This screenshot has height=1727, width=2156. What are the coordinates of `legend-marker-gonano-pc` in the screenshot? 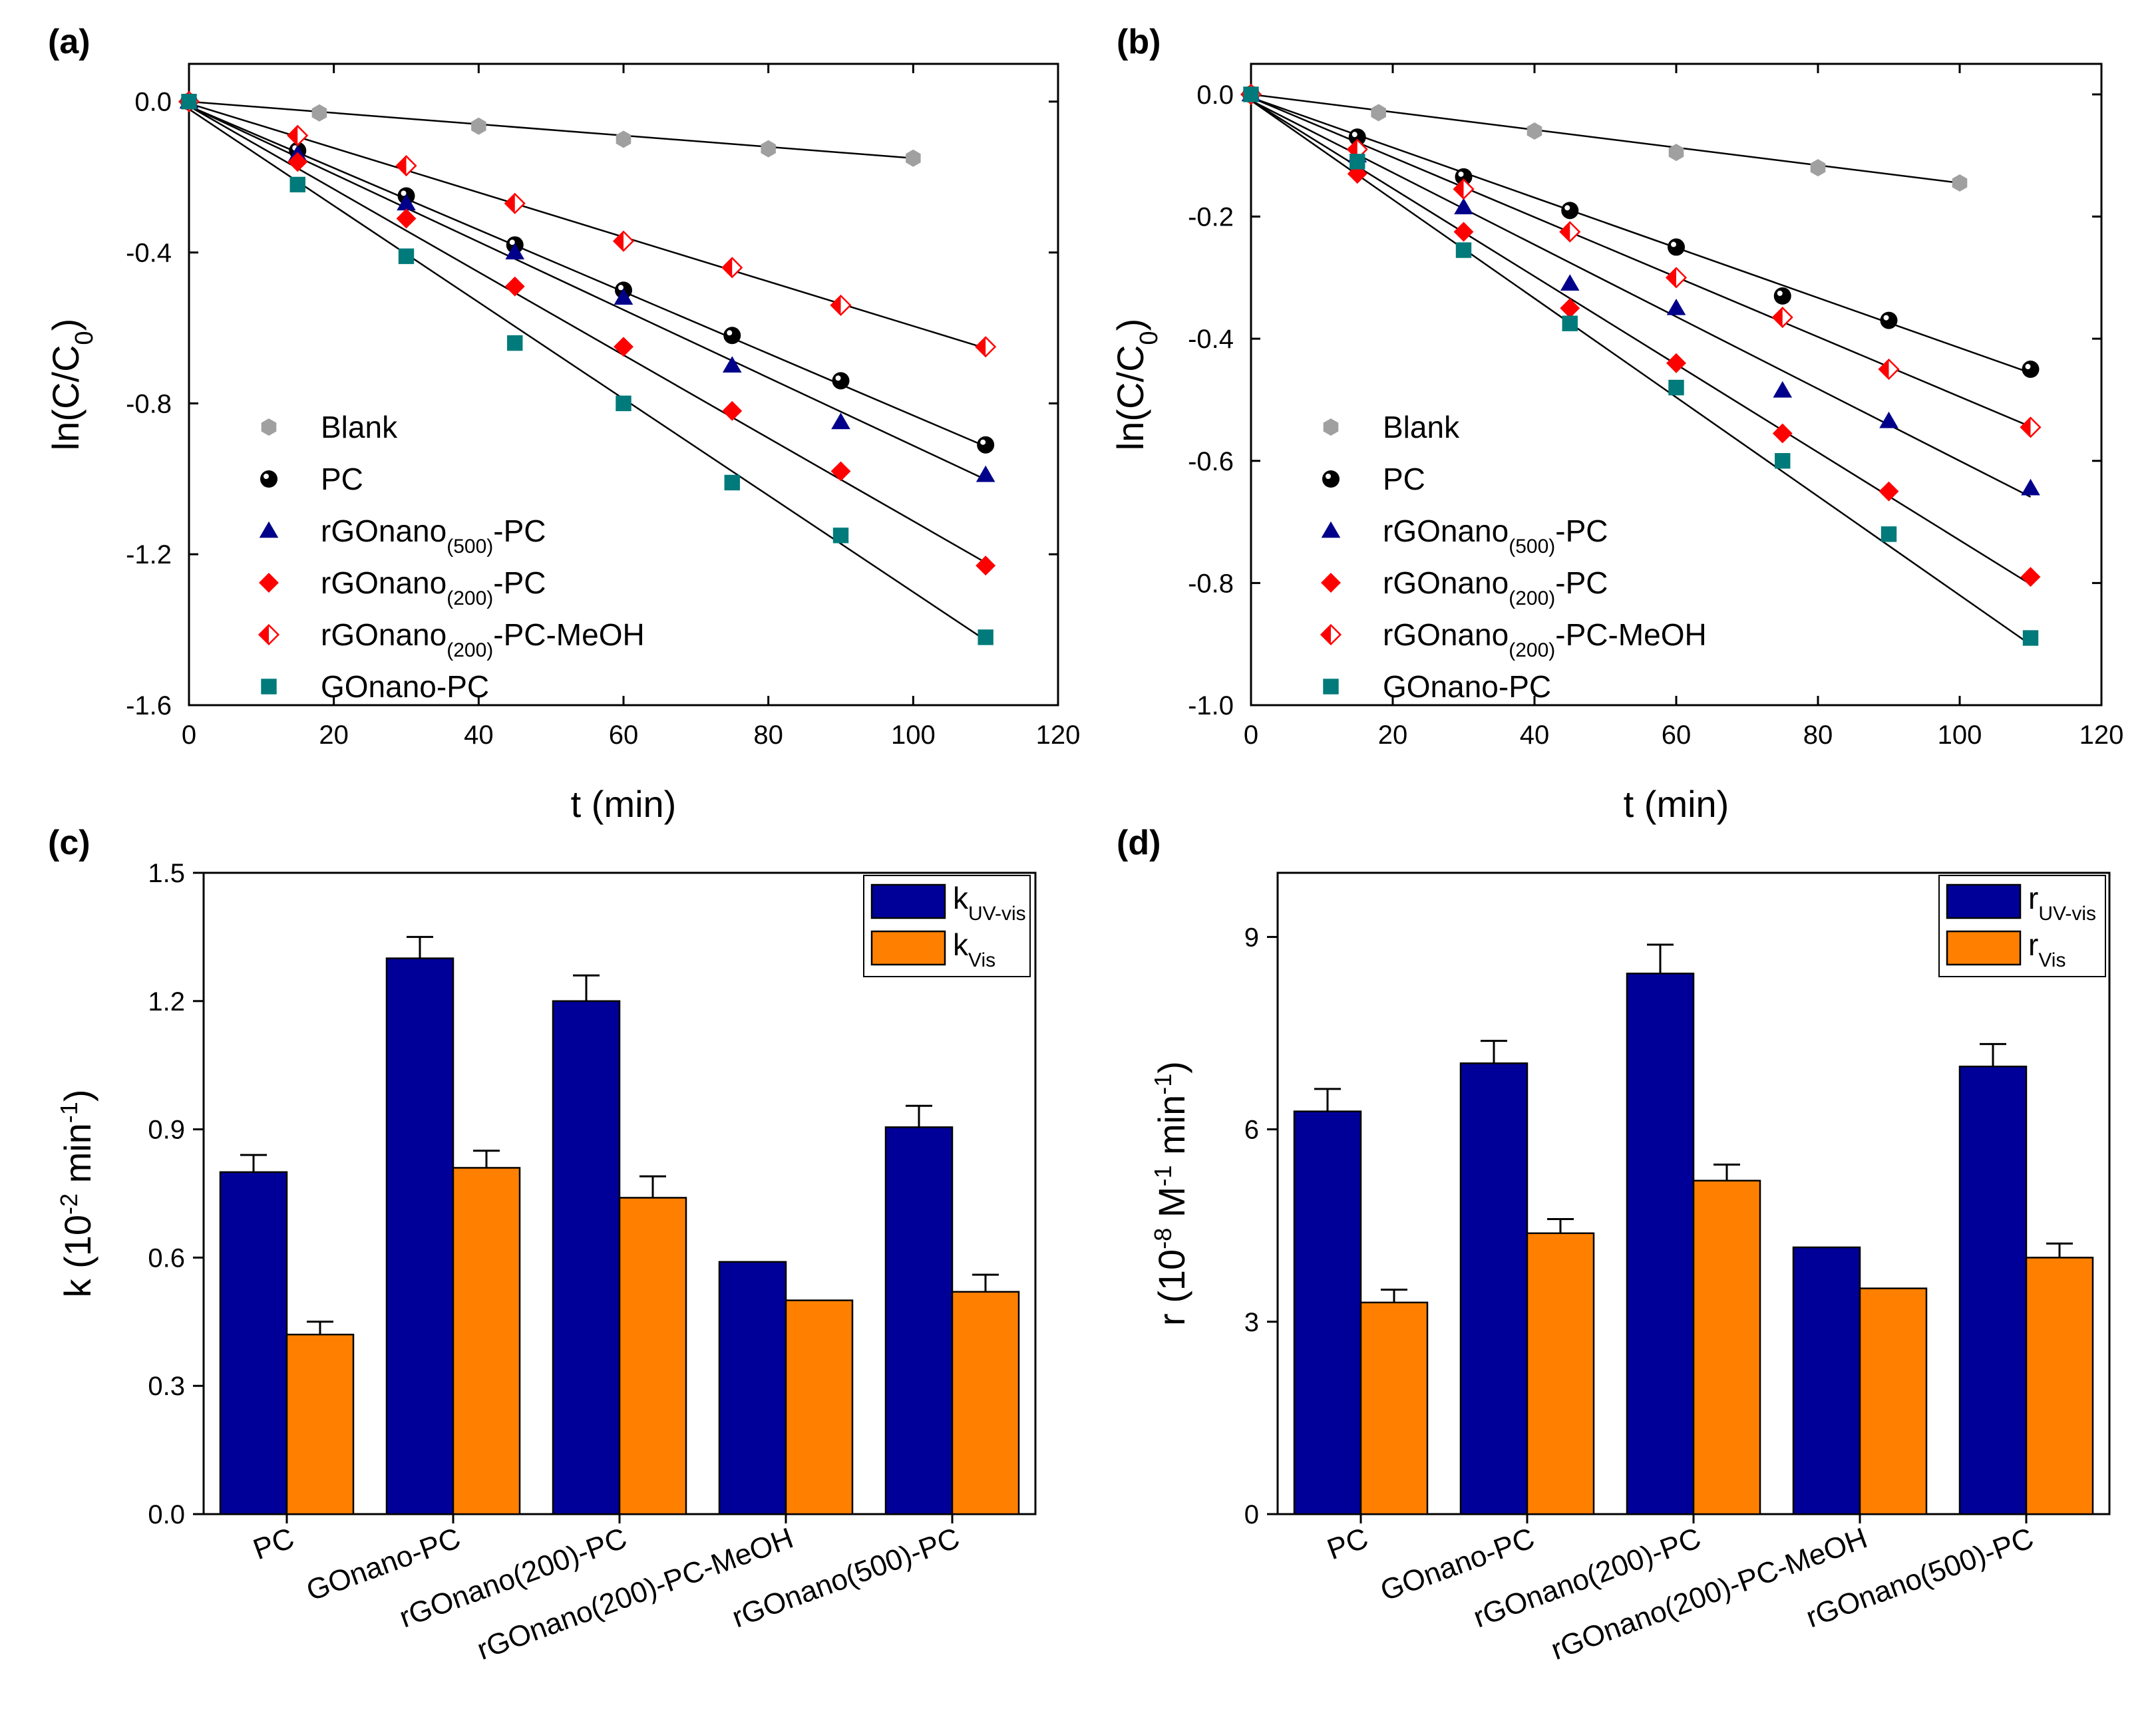 It's located at (1331, 687).